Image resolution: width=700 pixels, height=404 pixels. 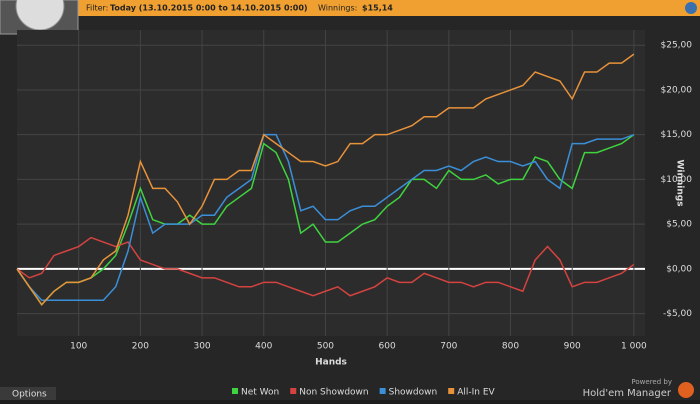 I want to click on filter-bar, so click(x=350, y=8).